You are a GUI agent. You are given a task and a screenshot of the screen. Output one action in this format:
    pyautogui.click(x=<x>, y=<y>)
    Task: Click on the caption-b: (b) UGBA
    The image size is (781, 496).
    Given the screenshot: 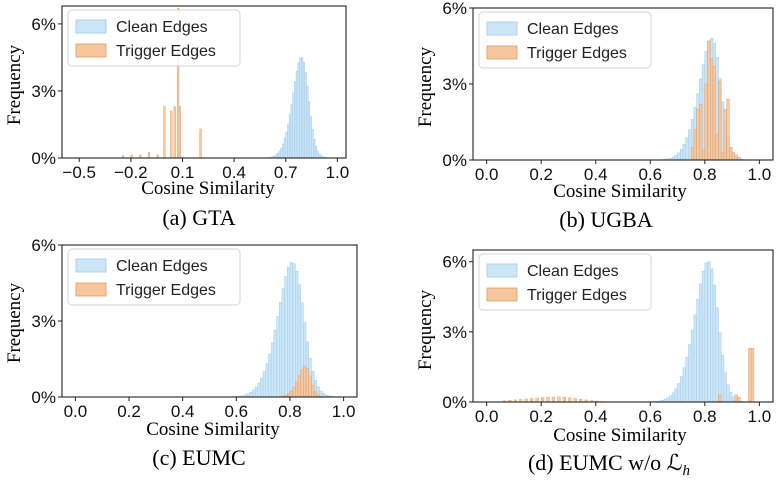 What is the action you would take?
    pyautogui.click(x=606, y=219)
    